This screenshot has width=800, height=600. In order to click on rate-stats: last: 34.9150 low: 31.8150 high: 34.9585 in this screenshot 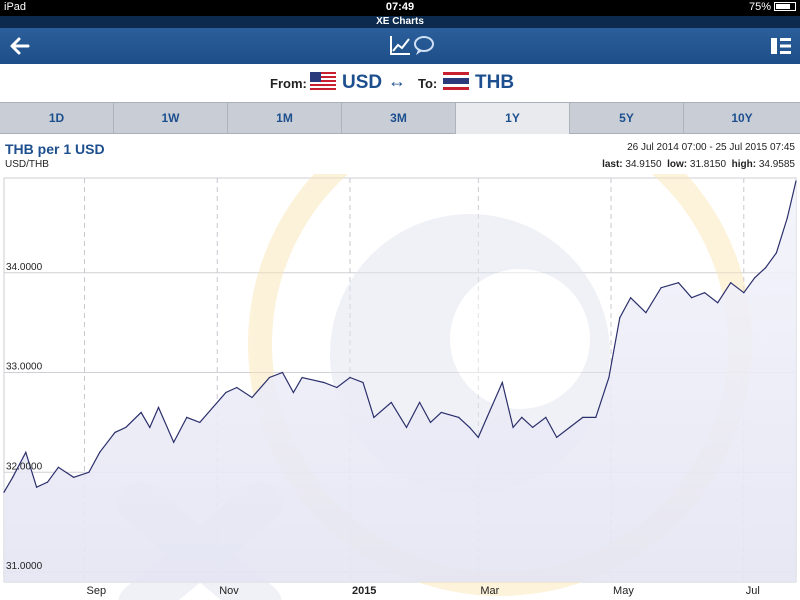, I will do `click(698, 164)`.